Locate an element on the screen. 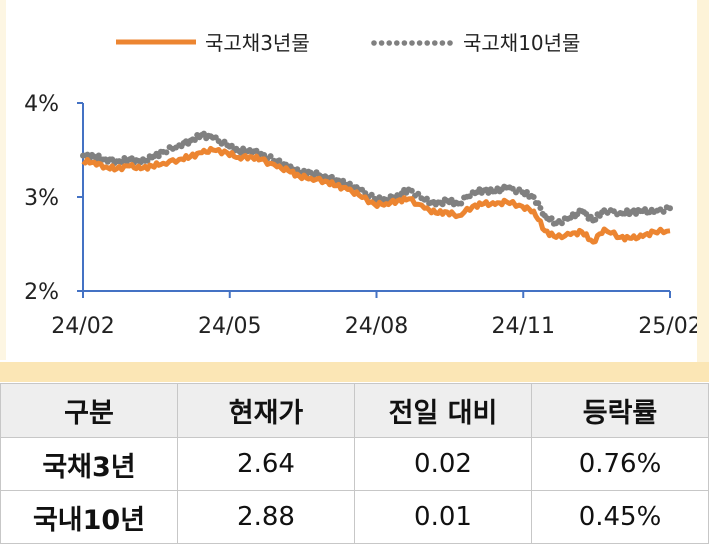 The width and height of the screenshot is (709, 544). row-label: 국채3년 is located at coordinates (89, 464).